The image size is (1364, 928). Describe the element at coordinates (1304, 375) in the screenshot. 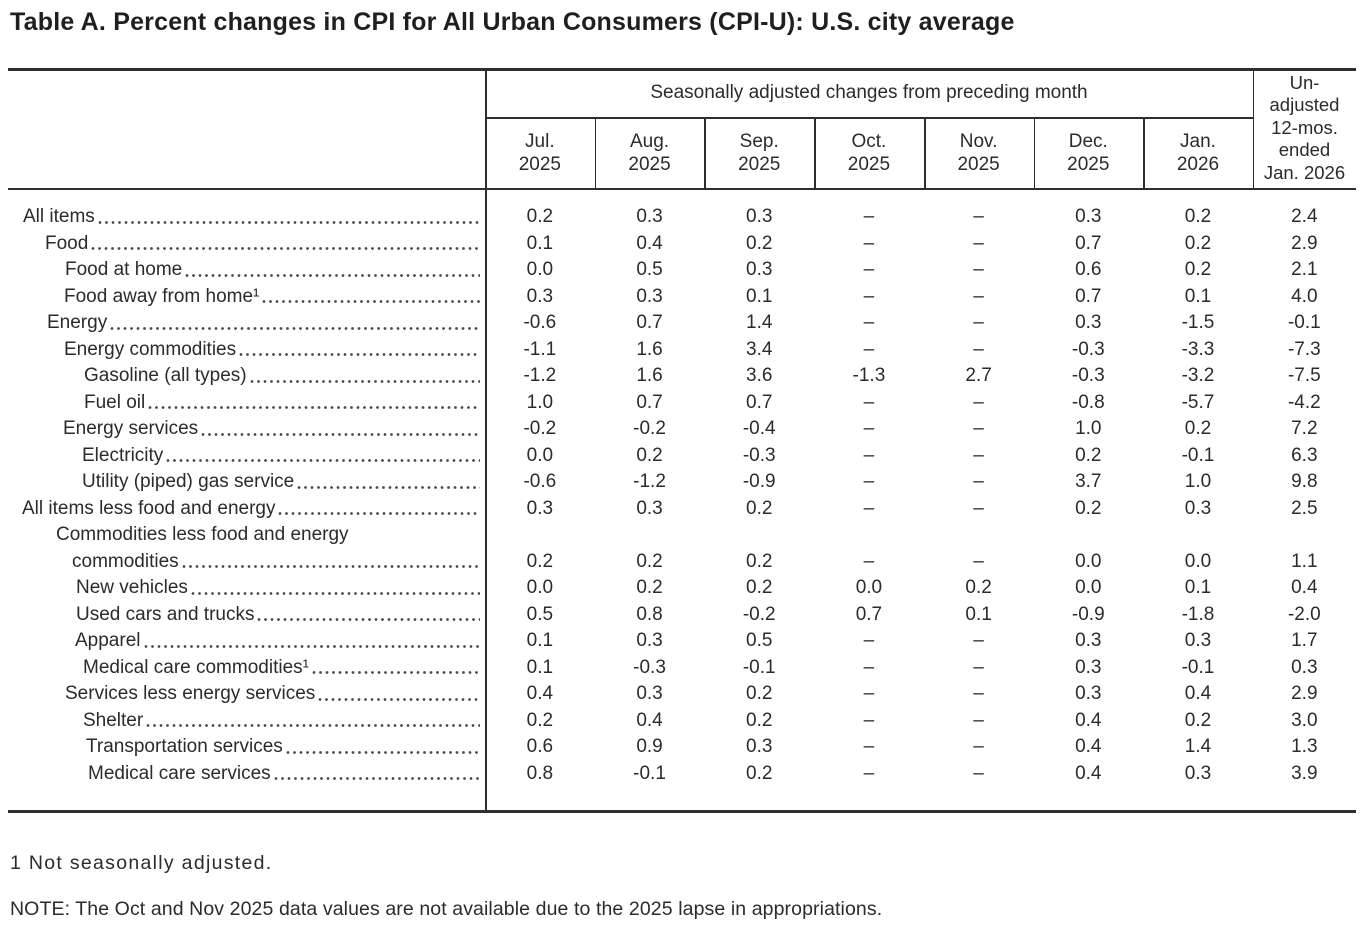

I see `cell-value: -7.5` at that location.